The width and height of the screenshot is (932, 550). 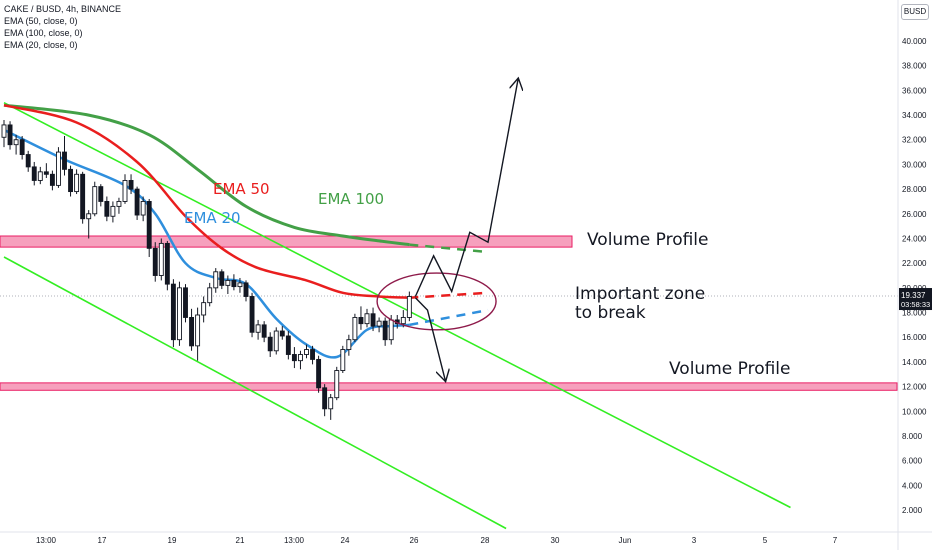 What do you see at coordinates (294, 540) in the screenshot?
I see `time-axis-tick-label: 13:00` at bounding box center [294, 540].